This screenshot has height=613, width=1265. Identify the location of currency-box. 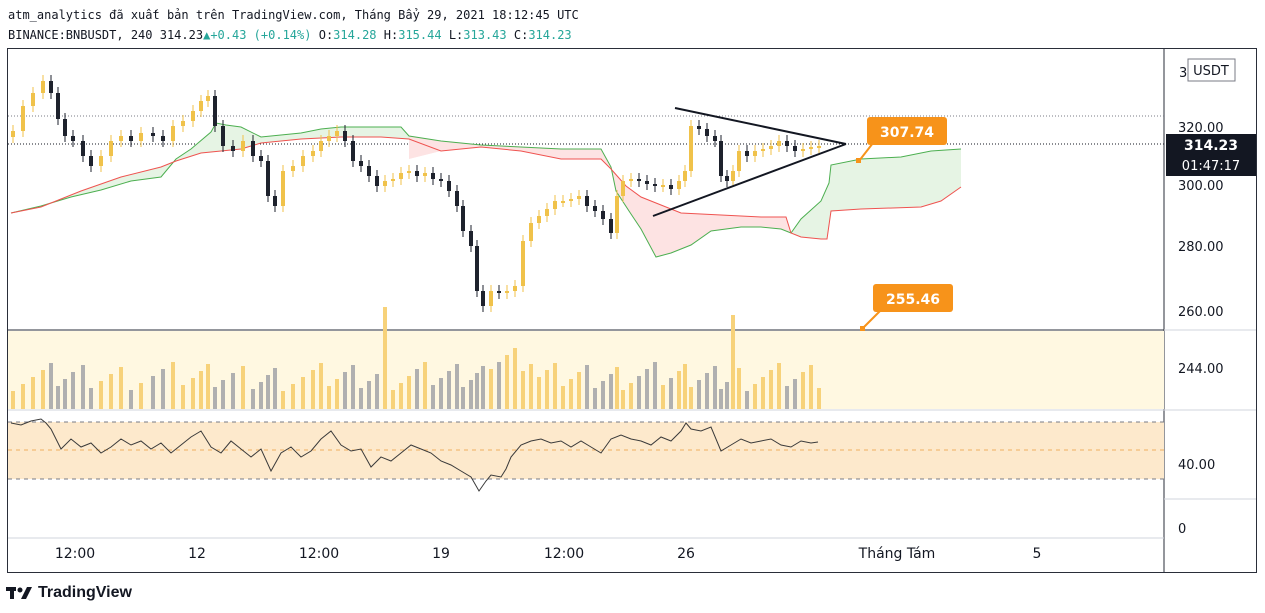
(1211, 70).